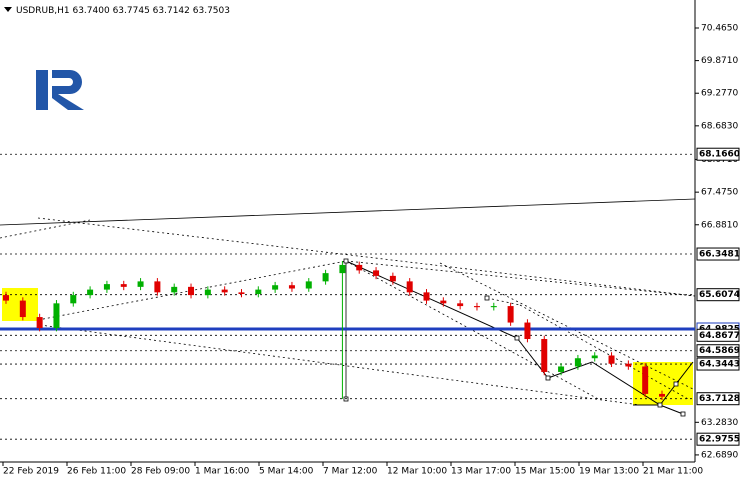 This screenshot has height=480, width=740. I want to click on level-label: 65.6074, so click(719, 295).